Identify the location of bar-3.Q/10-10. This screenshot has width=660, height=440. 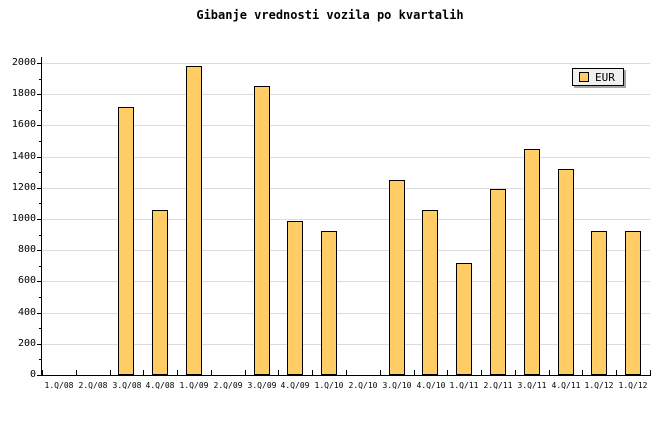
(397, 277).